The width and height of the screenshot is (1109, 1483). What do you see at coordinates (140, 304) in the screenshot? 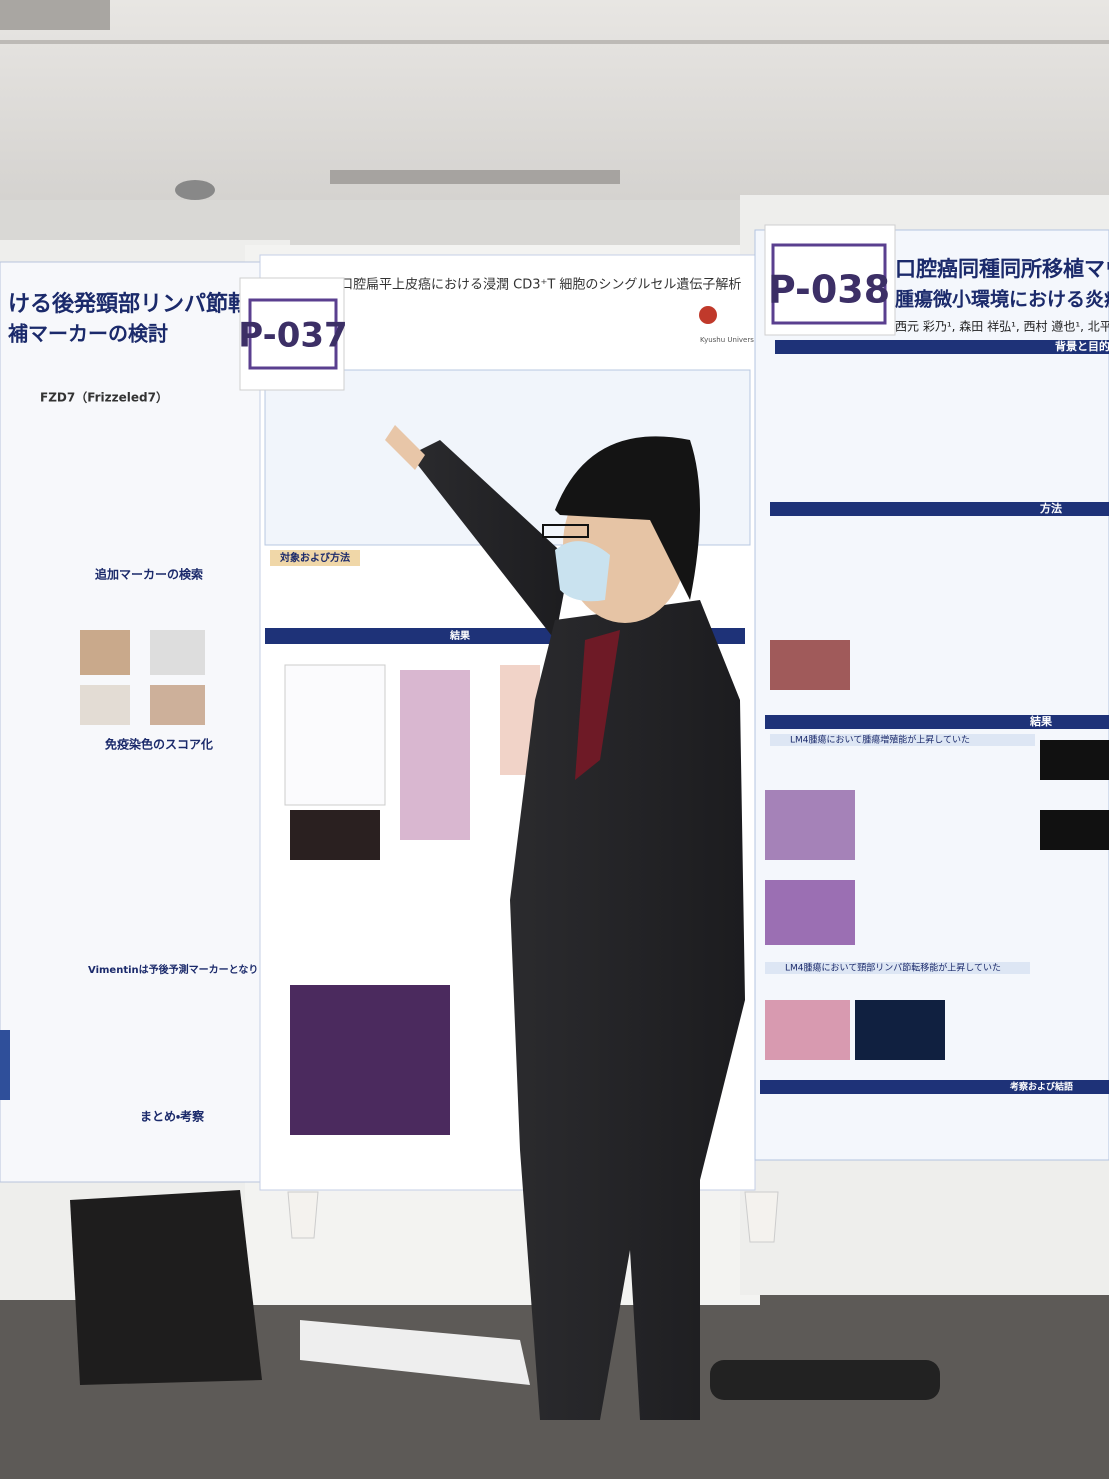
I see `poster-title: ける後発頸部リンパ節転移` at bounding box center [140, 304].